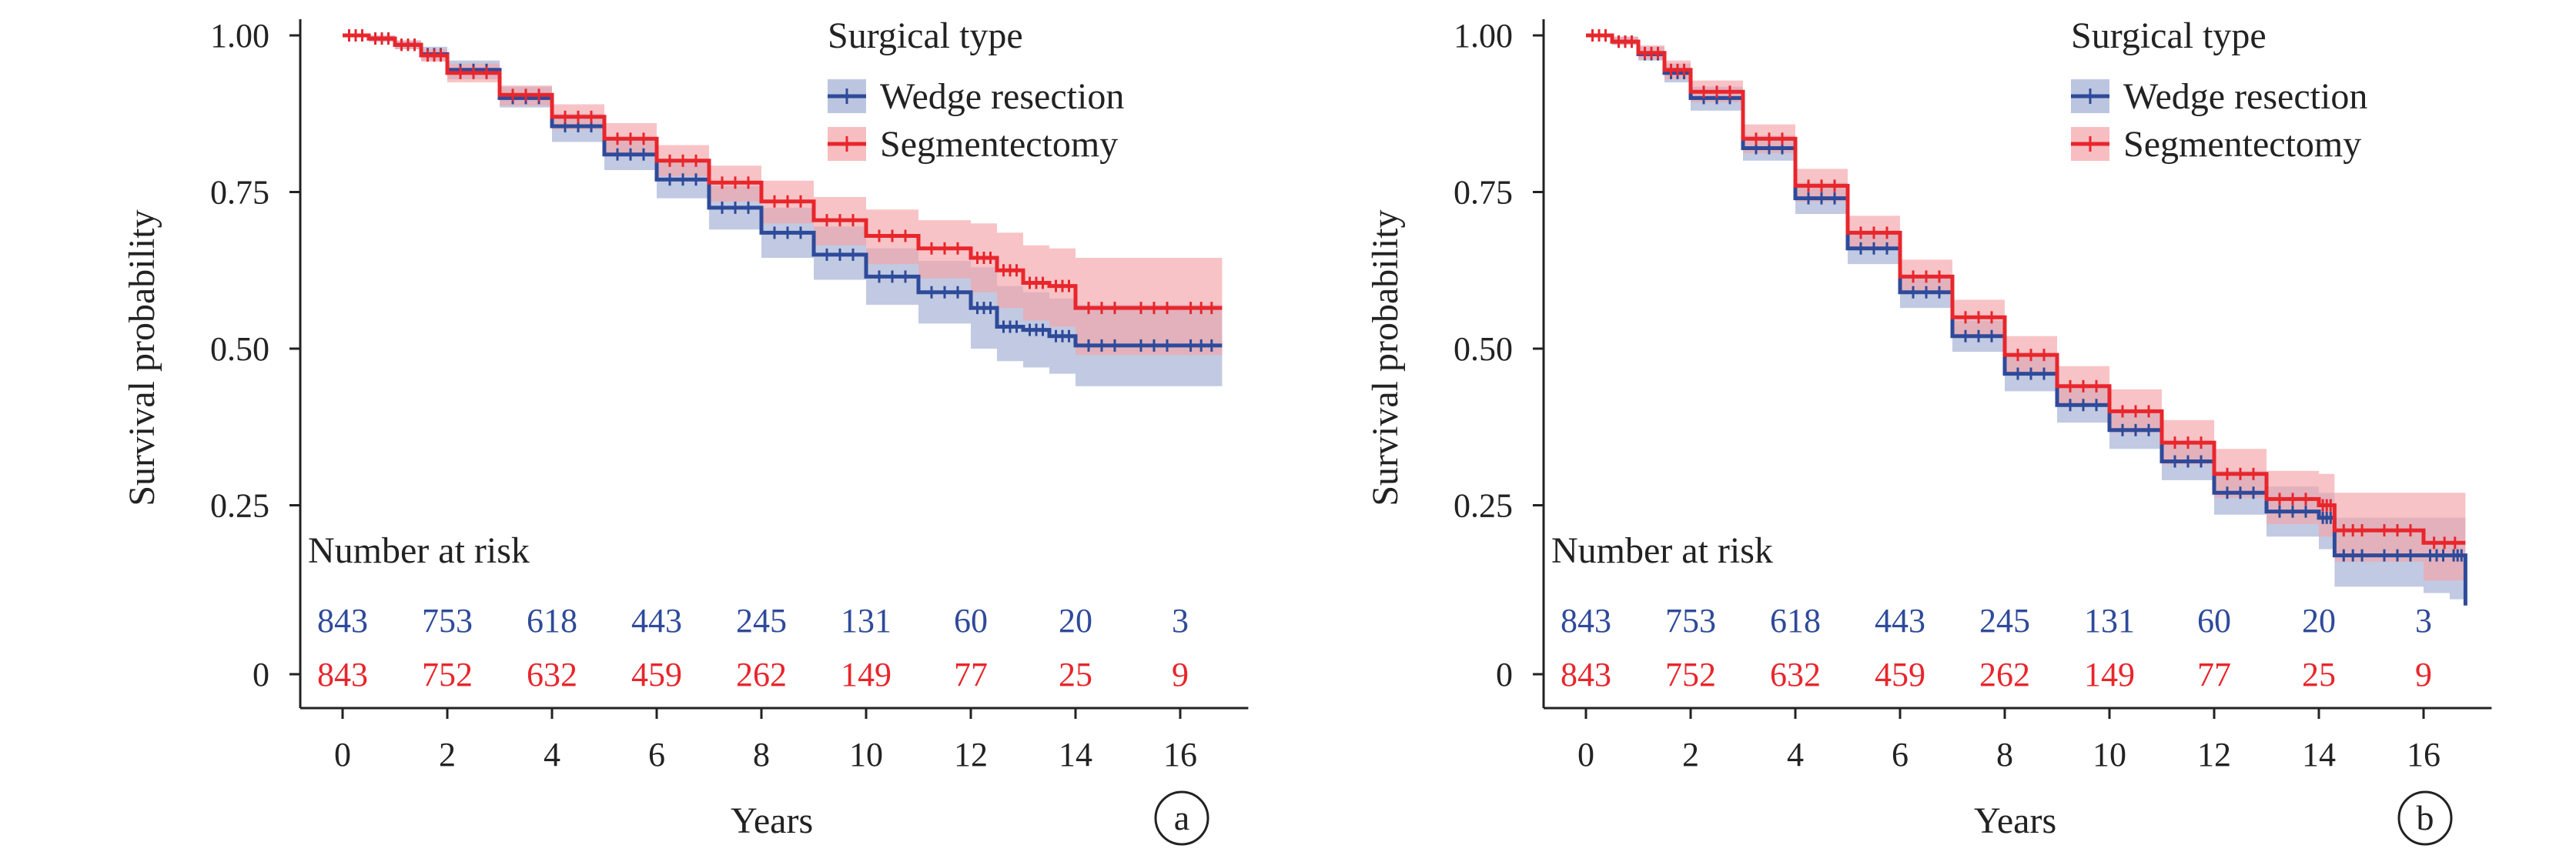 The height and width of the screenshot is (852, 2576). I want to click on panel-label: a, so click(1181, 817).